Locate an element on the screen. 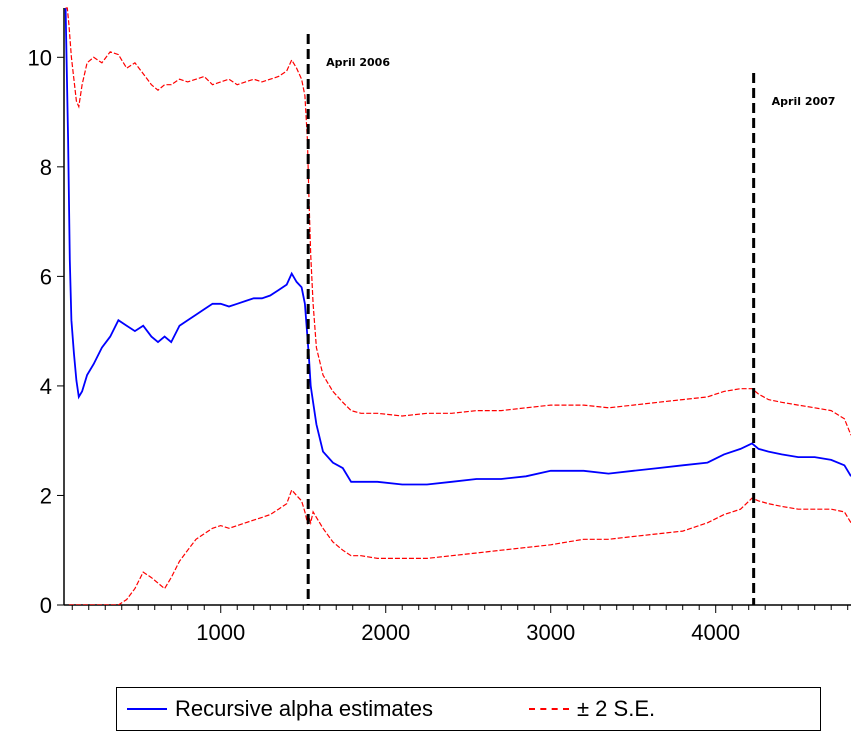 The width and height of the screenshot is (851, 742). y-tick-label: 10 is located at coordinates (40, 57).